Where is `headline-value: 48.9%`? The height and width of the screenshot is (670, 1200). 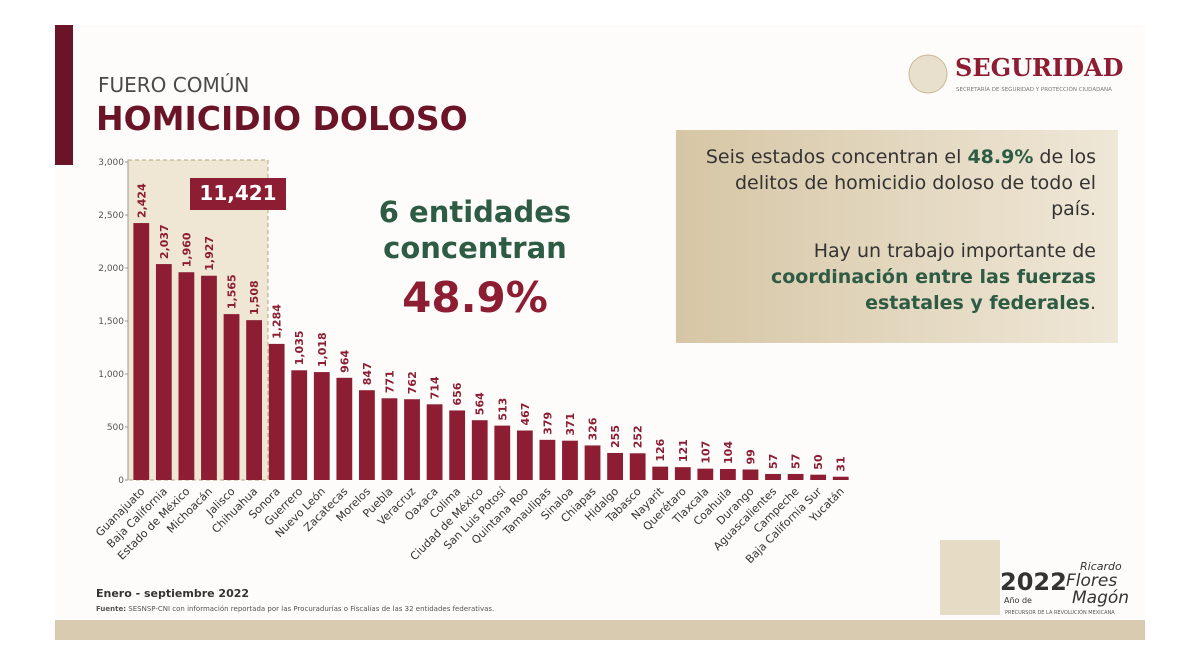 headline-value: 48.9% is located at coordinates (475, 297).